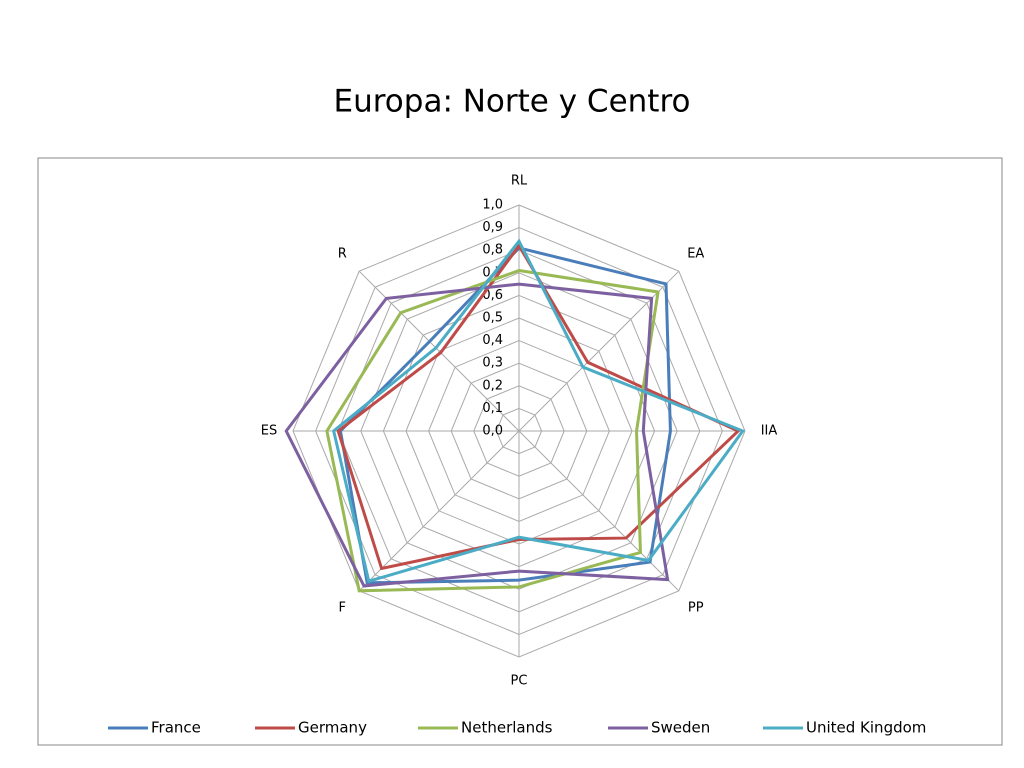 Image resolution: width=1024 pixels, height=768 pixels. I want to click on legend-label: Sweden, so click(680, 728).